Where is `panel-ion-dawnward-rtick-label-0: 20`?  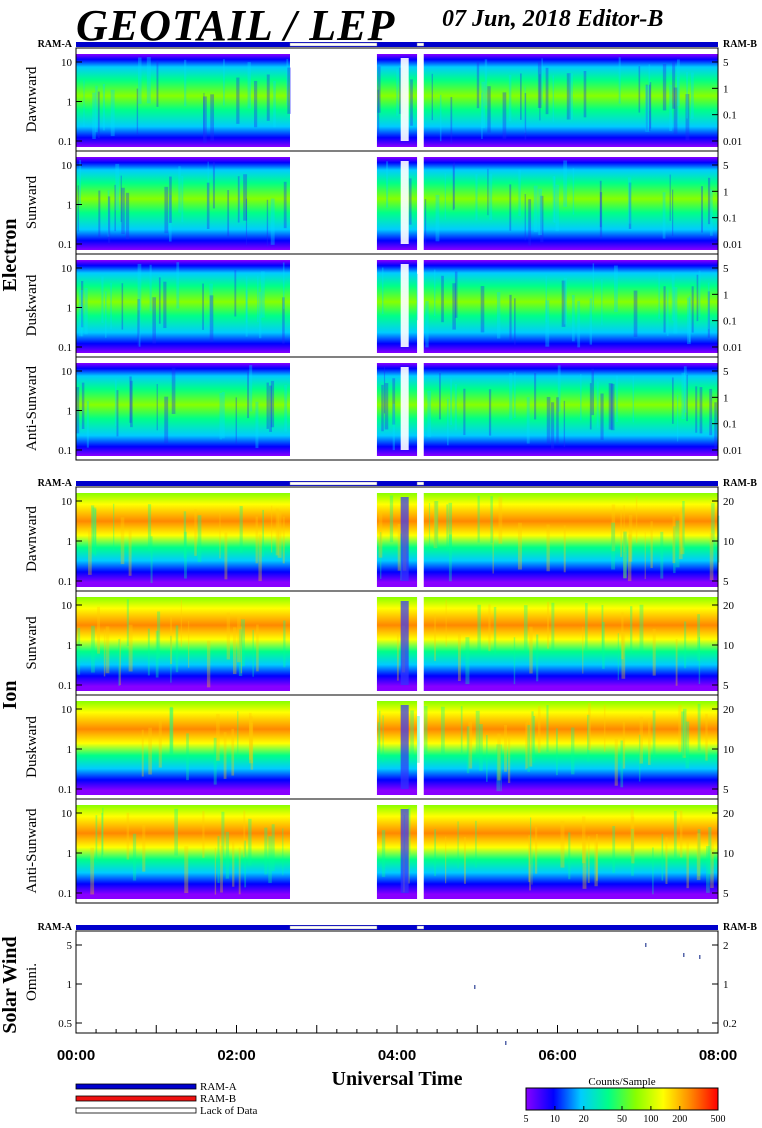
panel-ion-dawnward-rtick-label-0: 20 is located at coordinates (729, 502).